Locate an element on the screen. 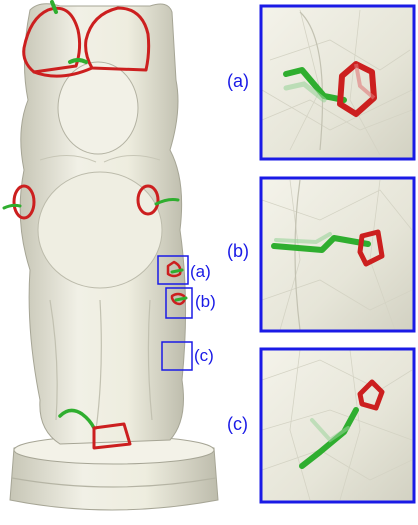  panel-c-green-loop is located at coordinates (329, 438).